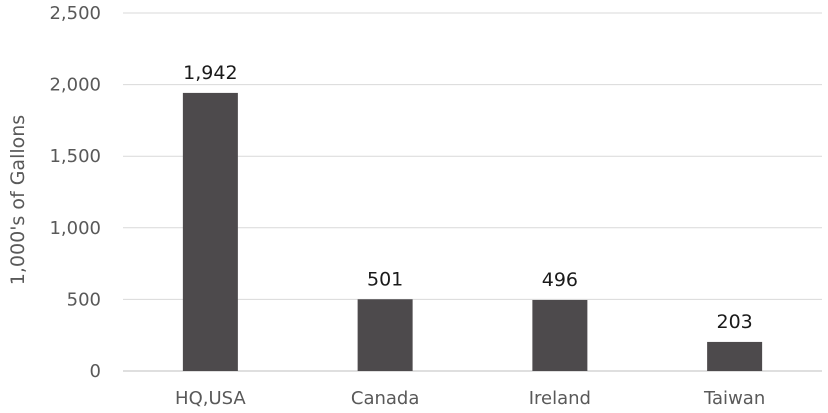 This screenshot has height=413, width=828. What do you see at coordinates (75, 156) in the screenshot?
I see `y-tick-label: 1,500` at bounding box center [75, 156].